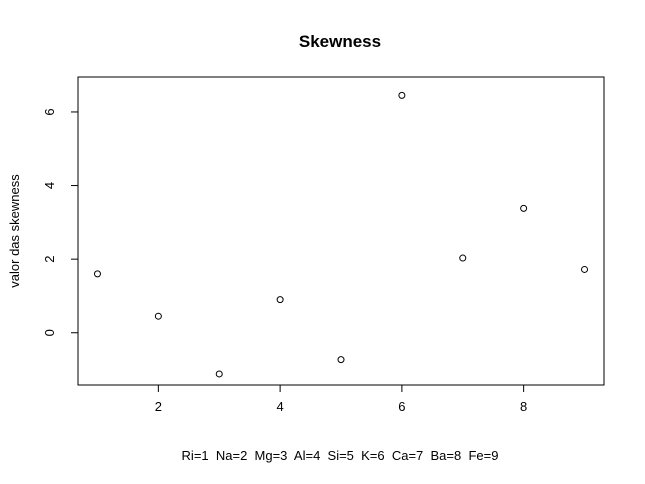 Image resolution: width=645 pixels, height=484 pixels. Describe the element at coordinates (49, 185) in the screenshot. I see `y-tick-label: 4` at that location.